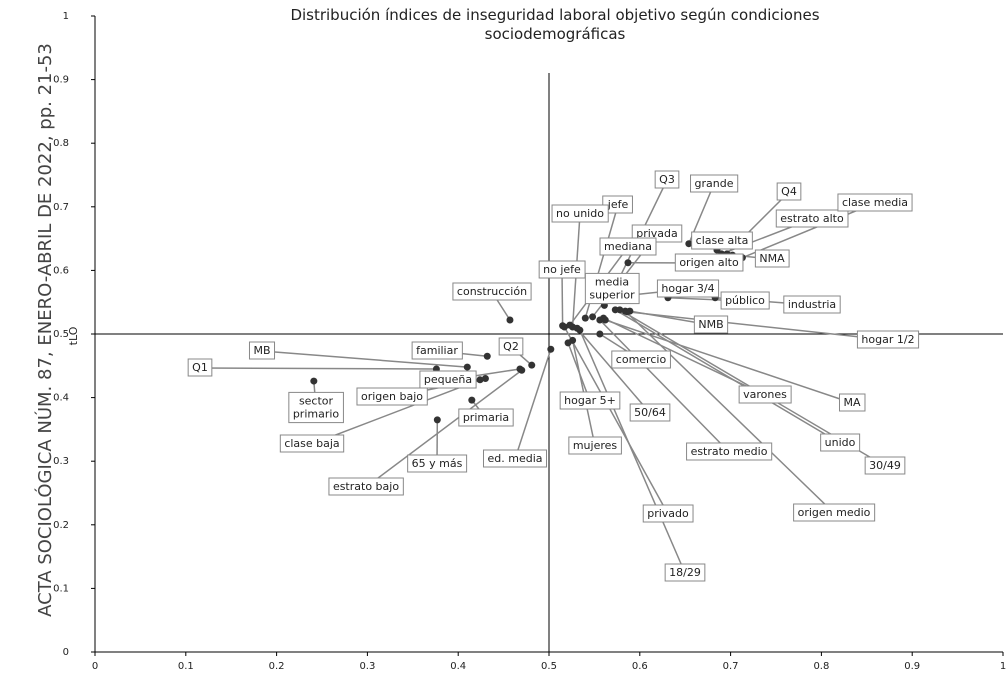 This screenshot has width=1006, height=674. Describe the element at coordinates (61, 588) in the screenshot. I see `y-tick-label: 0.1` at that location.